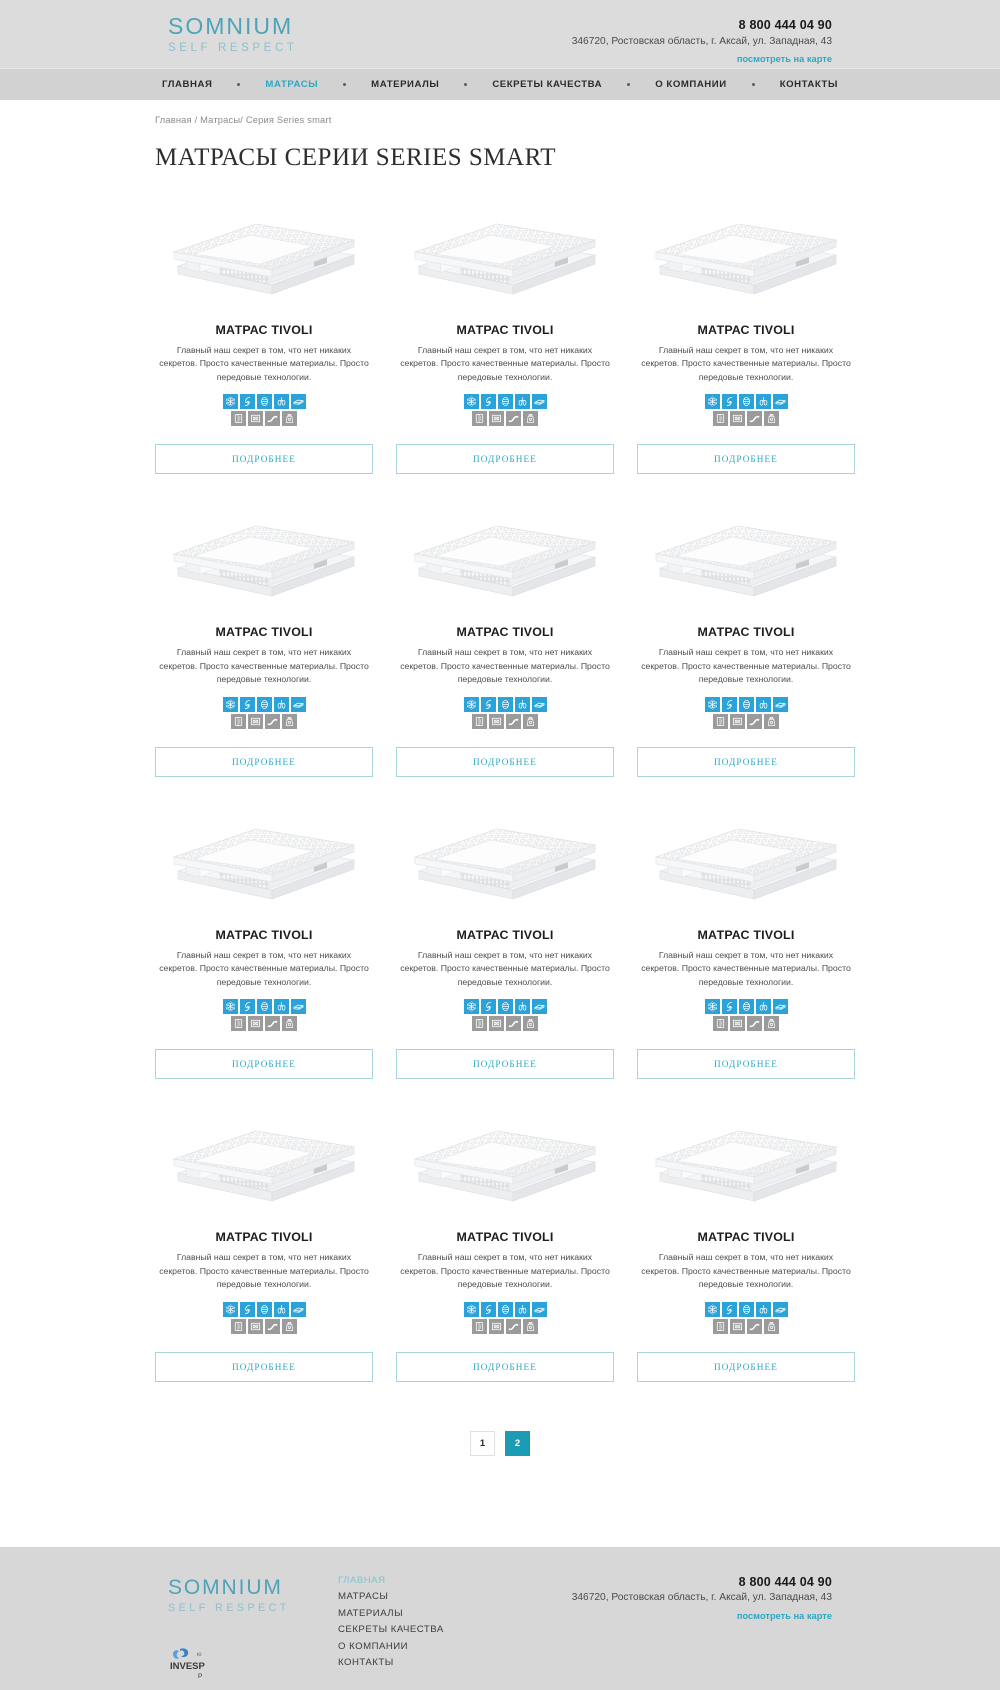  Describe the element at coordinates (231, 26) in the screenshot. I see `logo-name: SOMNIUM` at that location.